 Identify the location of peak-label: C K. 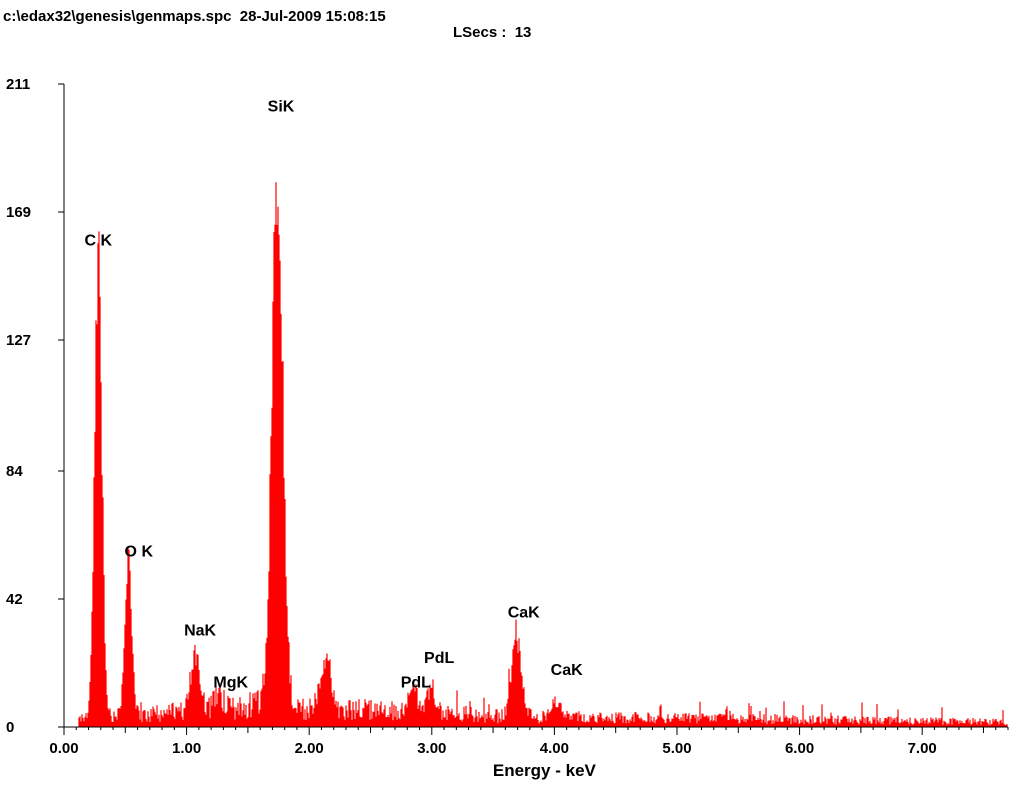
(99, 241).